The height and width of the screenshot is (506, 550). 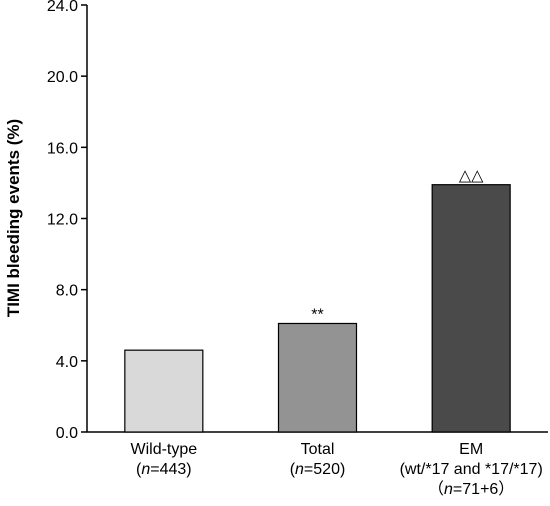 What do you see at coordinates (62, 77) in the screenshot?
I see `y-tick-label: 20.0` at bounding box center [62, 77].